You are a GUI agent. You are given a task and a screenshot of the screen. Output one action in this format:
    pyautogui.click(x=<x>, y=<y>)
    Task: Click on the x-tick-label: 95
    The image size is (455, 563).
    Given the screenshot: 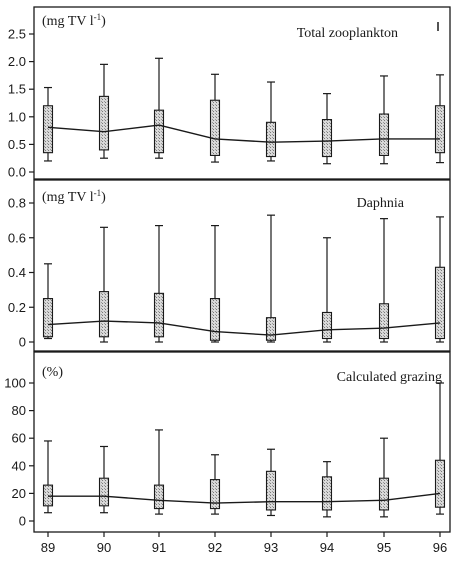 What is the action you would take?
    pyautogui.click(x=384, y=547)
    